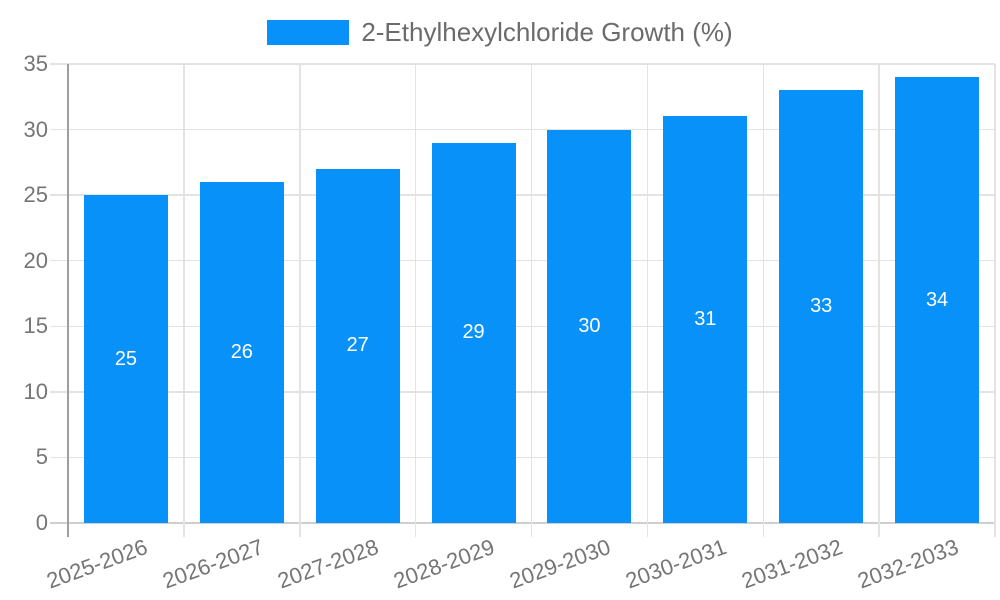  I want to click on y-tick-label: 10, so click(35, 391).